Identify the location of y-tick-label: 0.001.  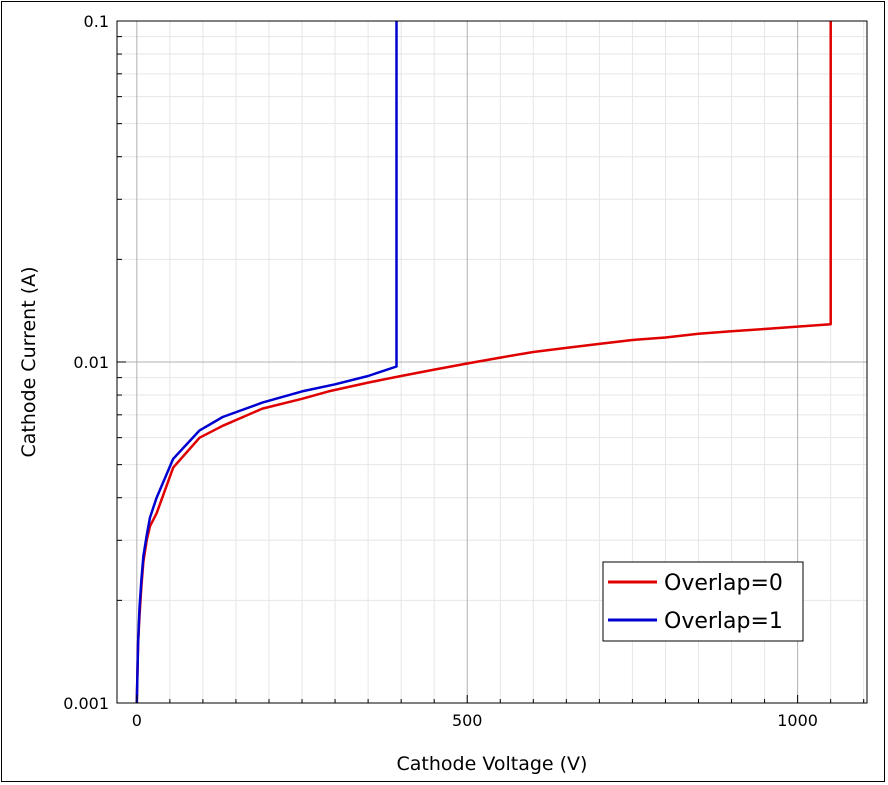
(86, 703).